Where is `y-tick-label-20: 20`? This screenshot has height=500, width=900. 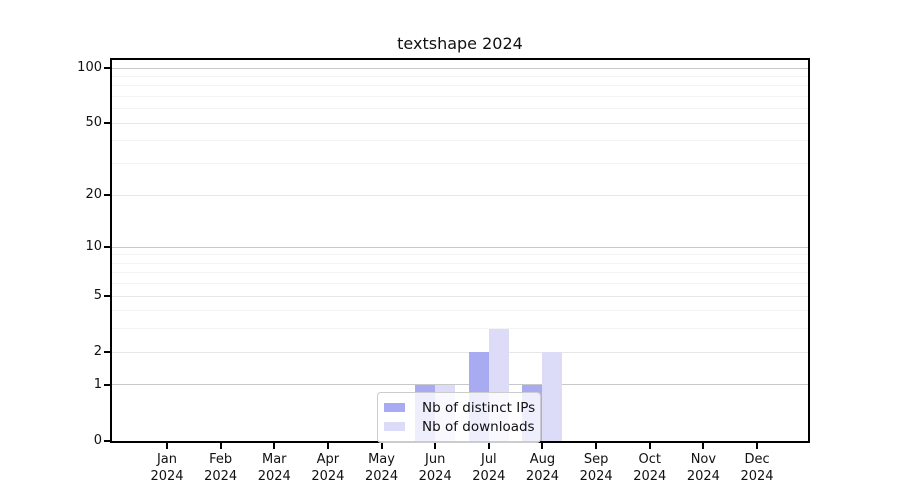 y-tick-label-20: 20 is located at coordinates (93, 194).